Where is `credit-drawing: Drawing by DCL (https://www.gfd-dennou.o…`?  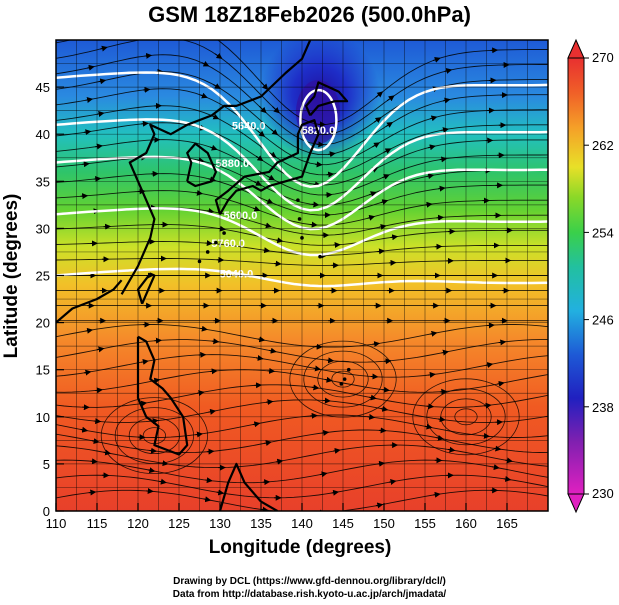 credit-drawing: Drawing by DCL (https://www.gfd-dennou.o… is located at coordinates (309, 581).